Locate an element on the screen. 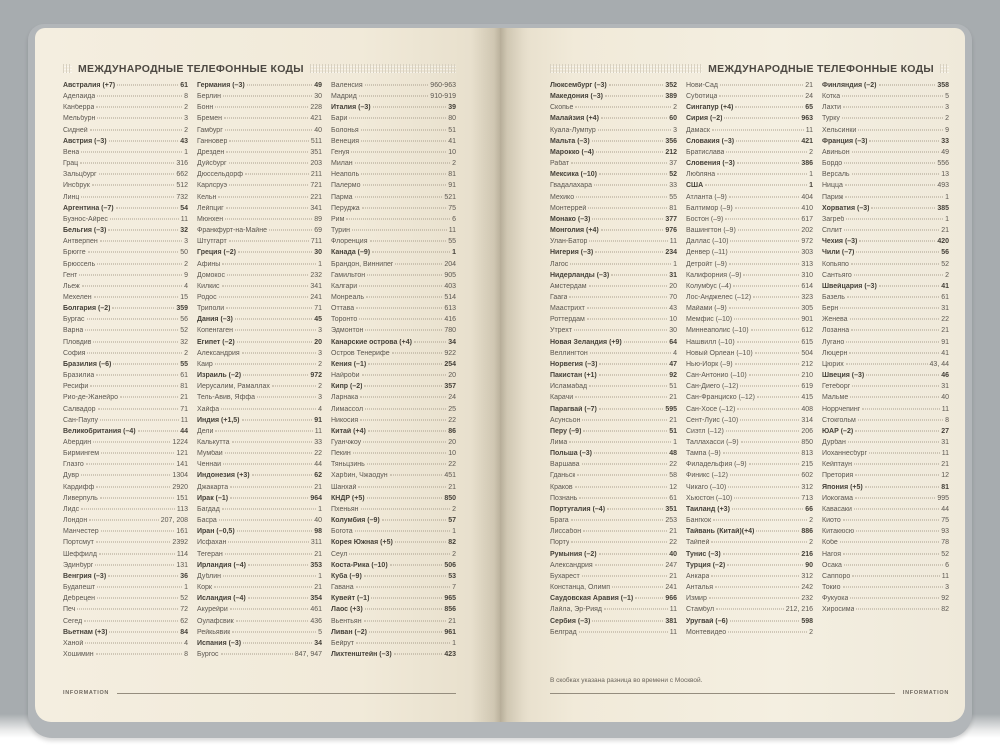  entry-code: 43 is located at coordinates (673, 309).